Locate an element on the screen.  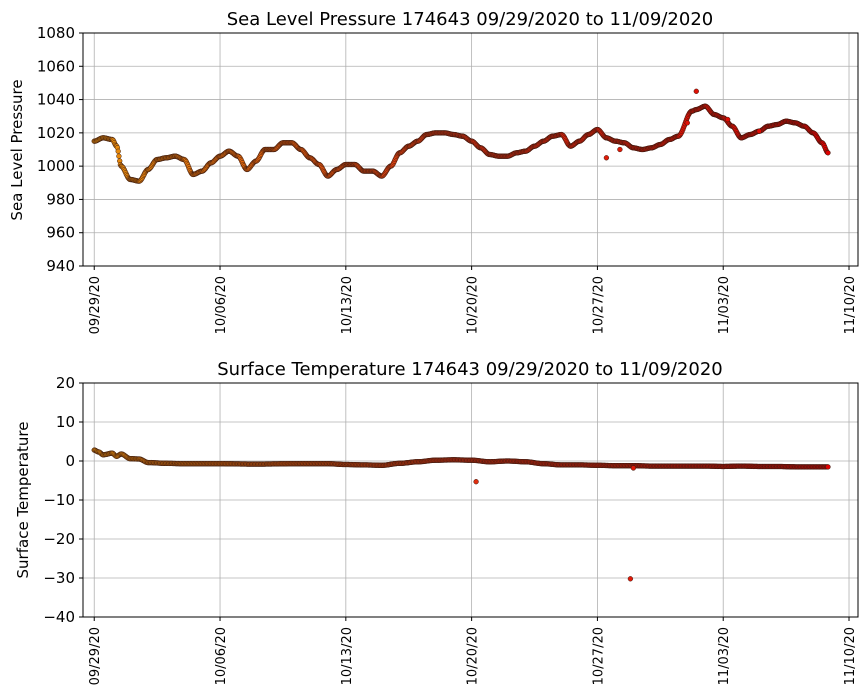
y-axis-label: Sea Level Pressure is located at coordinates (17, 149).